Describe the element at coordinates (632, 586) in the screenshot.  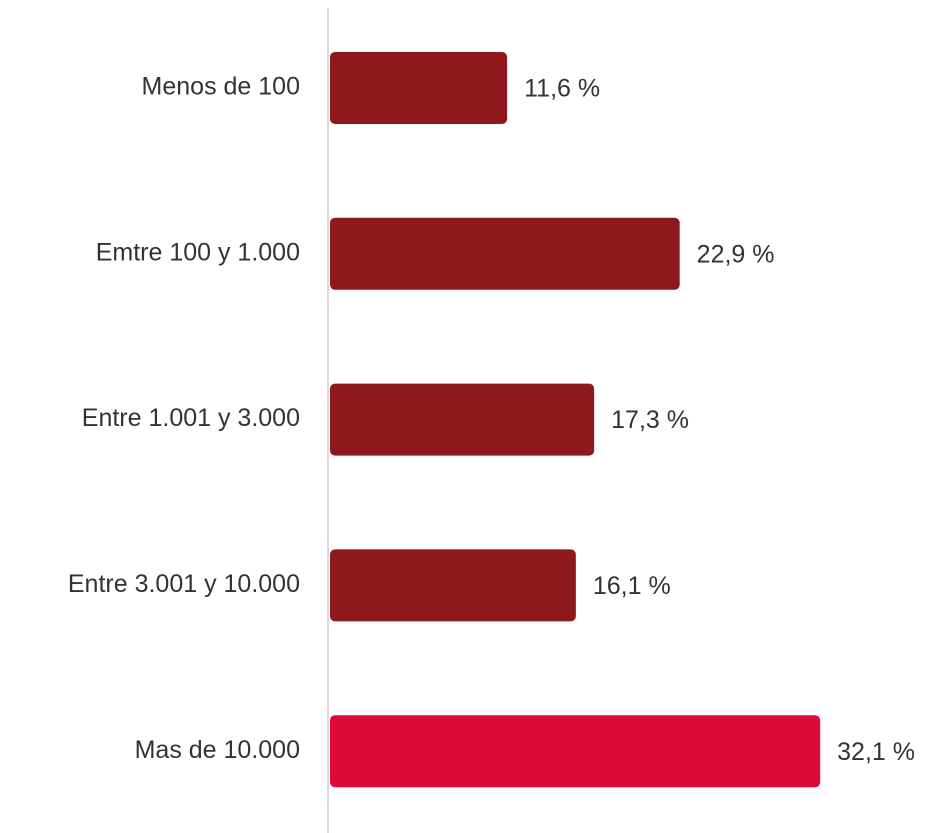
I see `value-label: 16,1 %` at that location.